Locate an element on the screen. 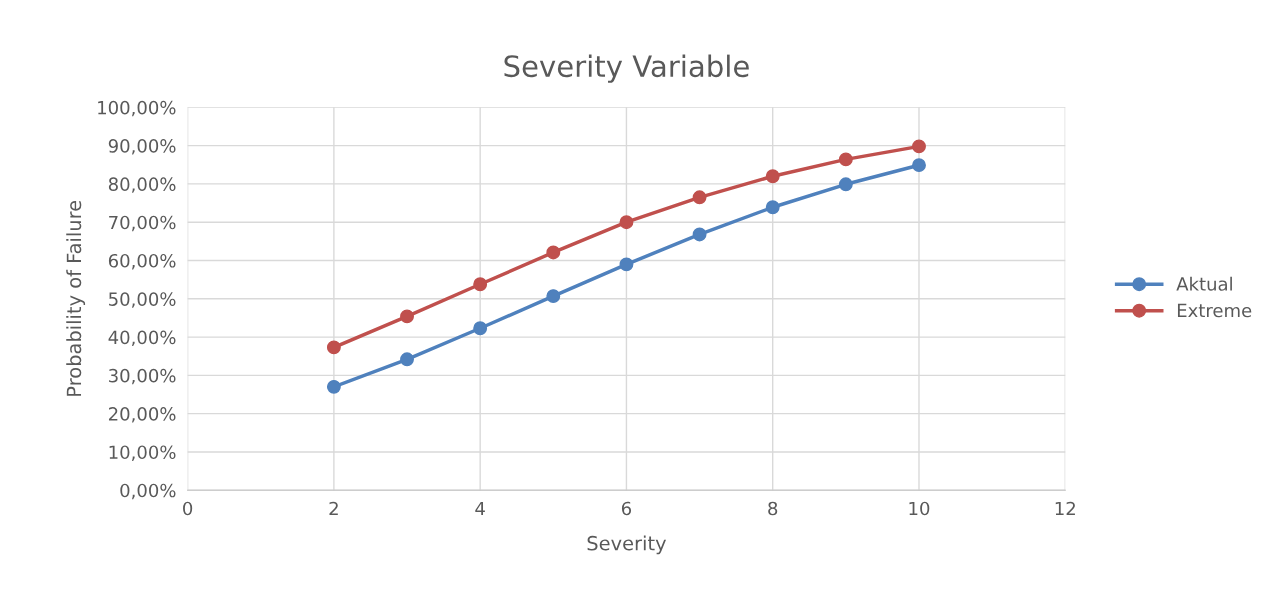  y-tick-label: 20,00% is located at coordinates (142, 415).